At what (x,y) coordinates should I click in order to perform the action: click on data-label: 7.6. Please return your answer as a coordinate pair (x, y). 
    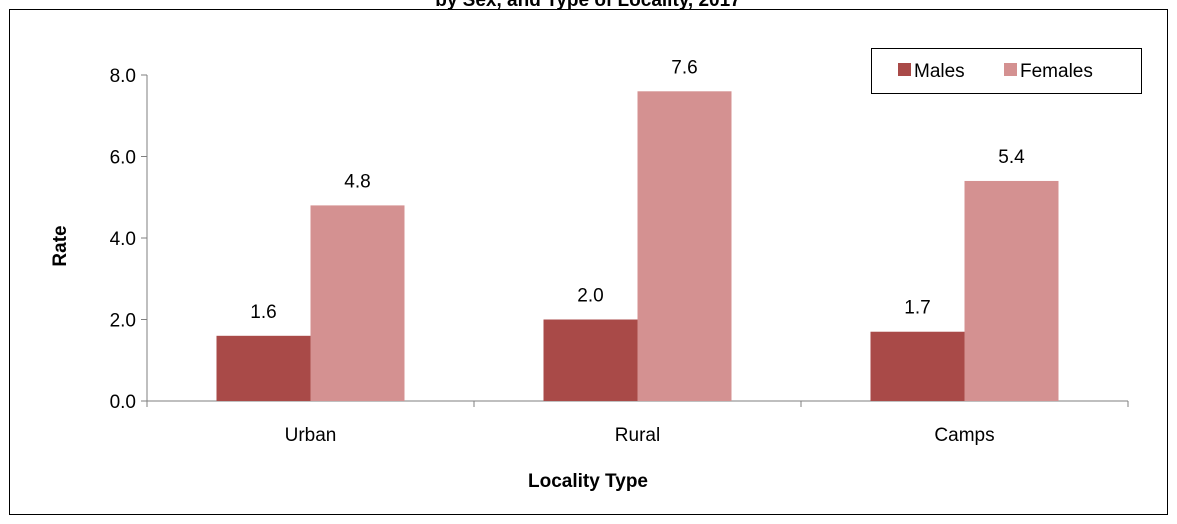
    Looking at the image, I should click on (684, 67).